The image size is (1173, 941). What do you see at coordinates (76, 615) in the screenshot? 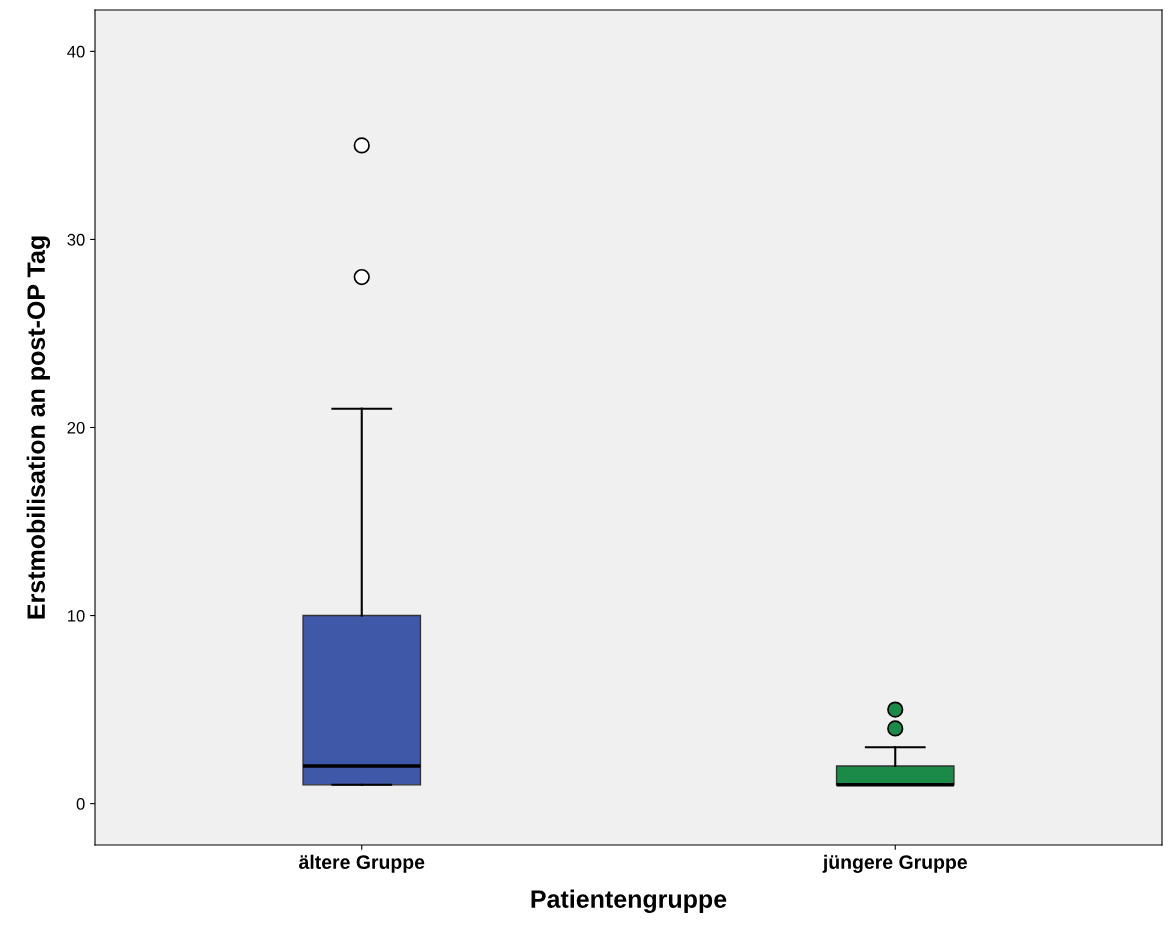
I see `y-tick-label: 10` at bounding box center [76, 615].